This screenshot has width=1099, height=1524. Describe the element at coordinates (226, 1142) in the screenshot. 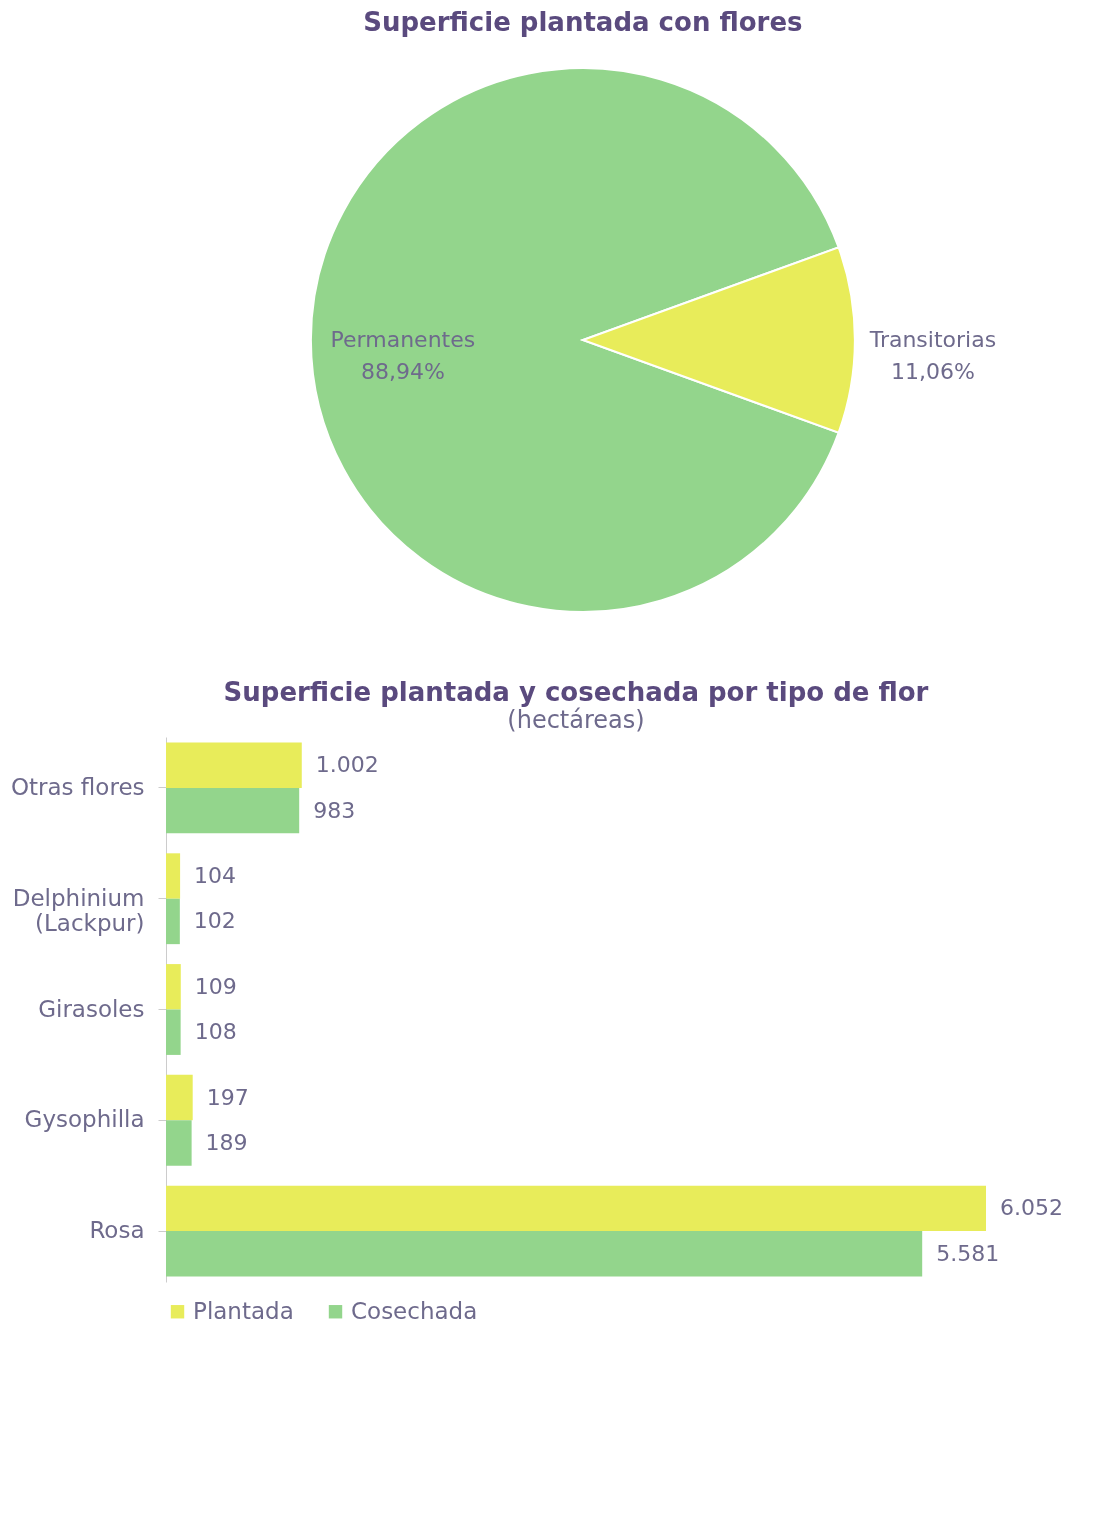

I see `data-label: 189` at that location.